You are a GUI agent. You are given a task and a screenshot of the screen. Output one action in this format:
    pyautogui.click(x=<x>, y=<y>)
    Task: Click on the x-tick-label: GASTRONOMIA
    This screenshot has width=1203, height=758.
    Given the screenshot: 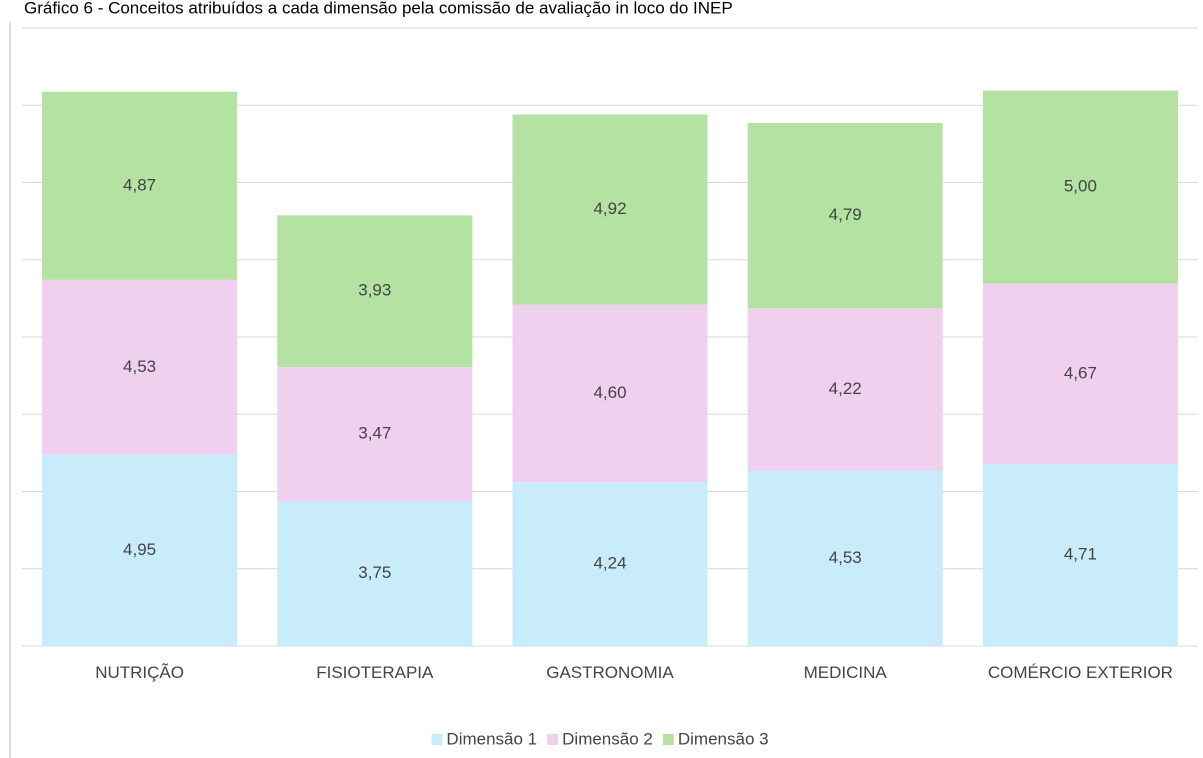 What is the action you would take?
    pyautogui.click(x=610, y=672)
    